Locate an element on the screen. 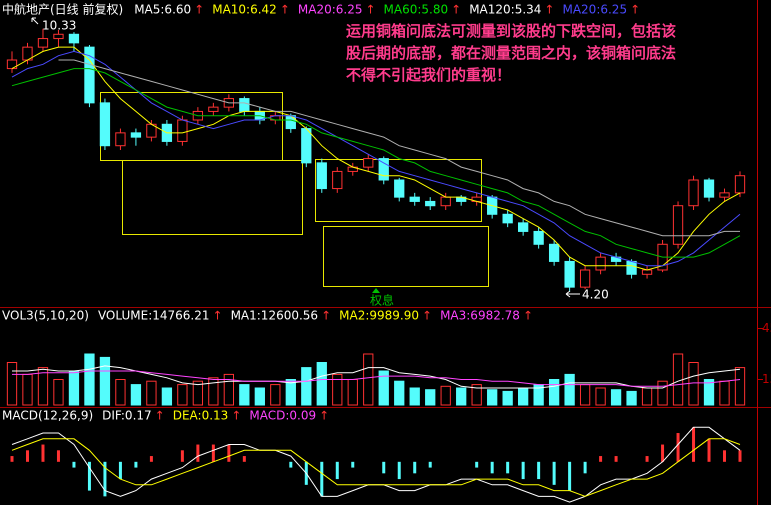 This screenshot has height=505, width=771. header-label: MACD:0.09 is located at coordinates (282, 416).